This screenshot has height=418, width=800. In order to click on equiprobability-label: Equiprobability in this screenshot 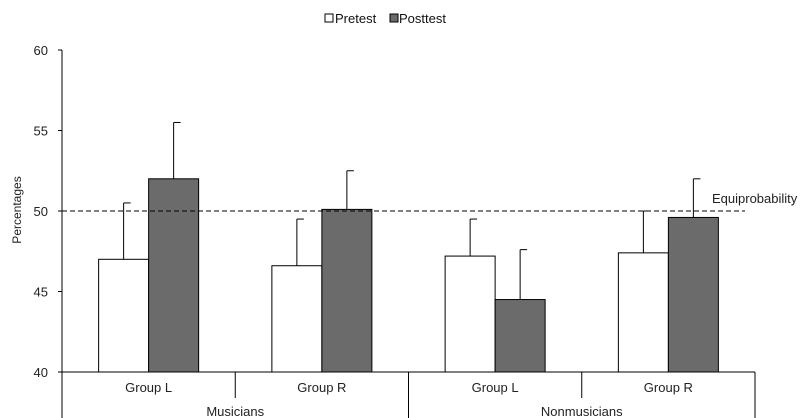, I will do `click(755, 198)`.